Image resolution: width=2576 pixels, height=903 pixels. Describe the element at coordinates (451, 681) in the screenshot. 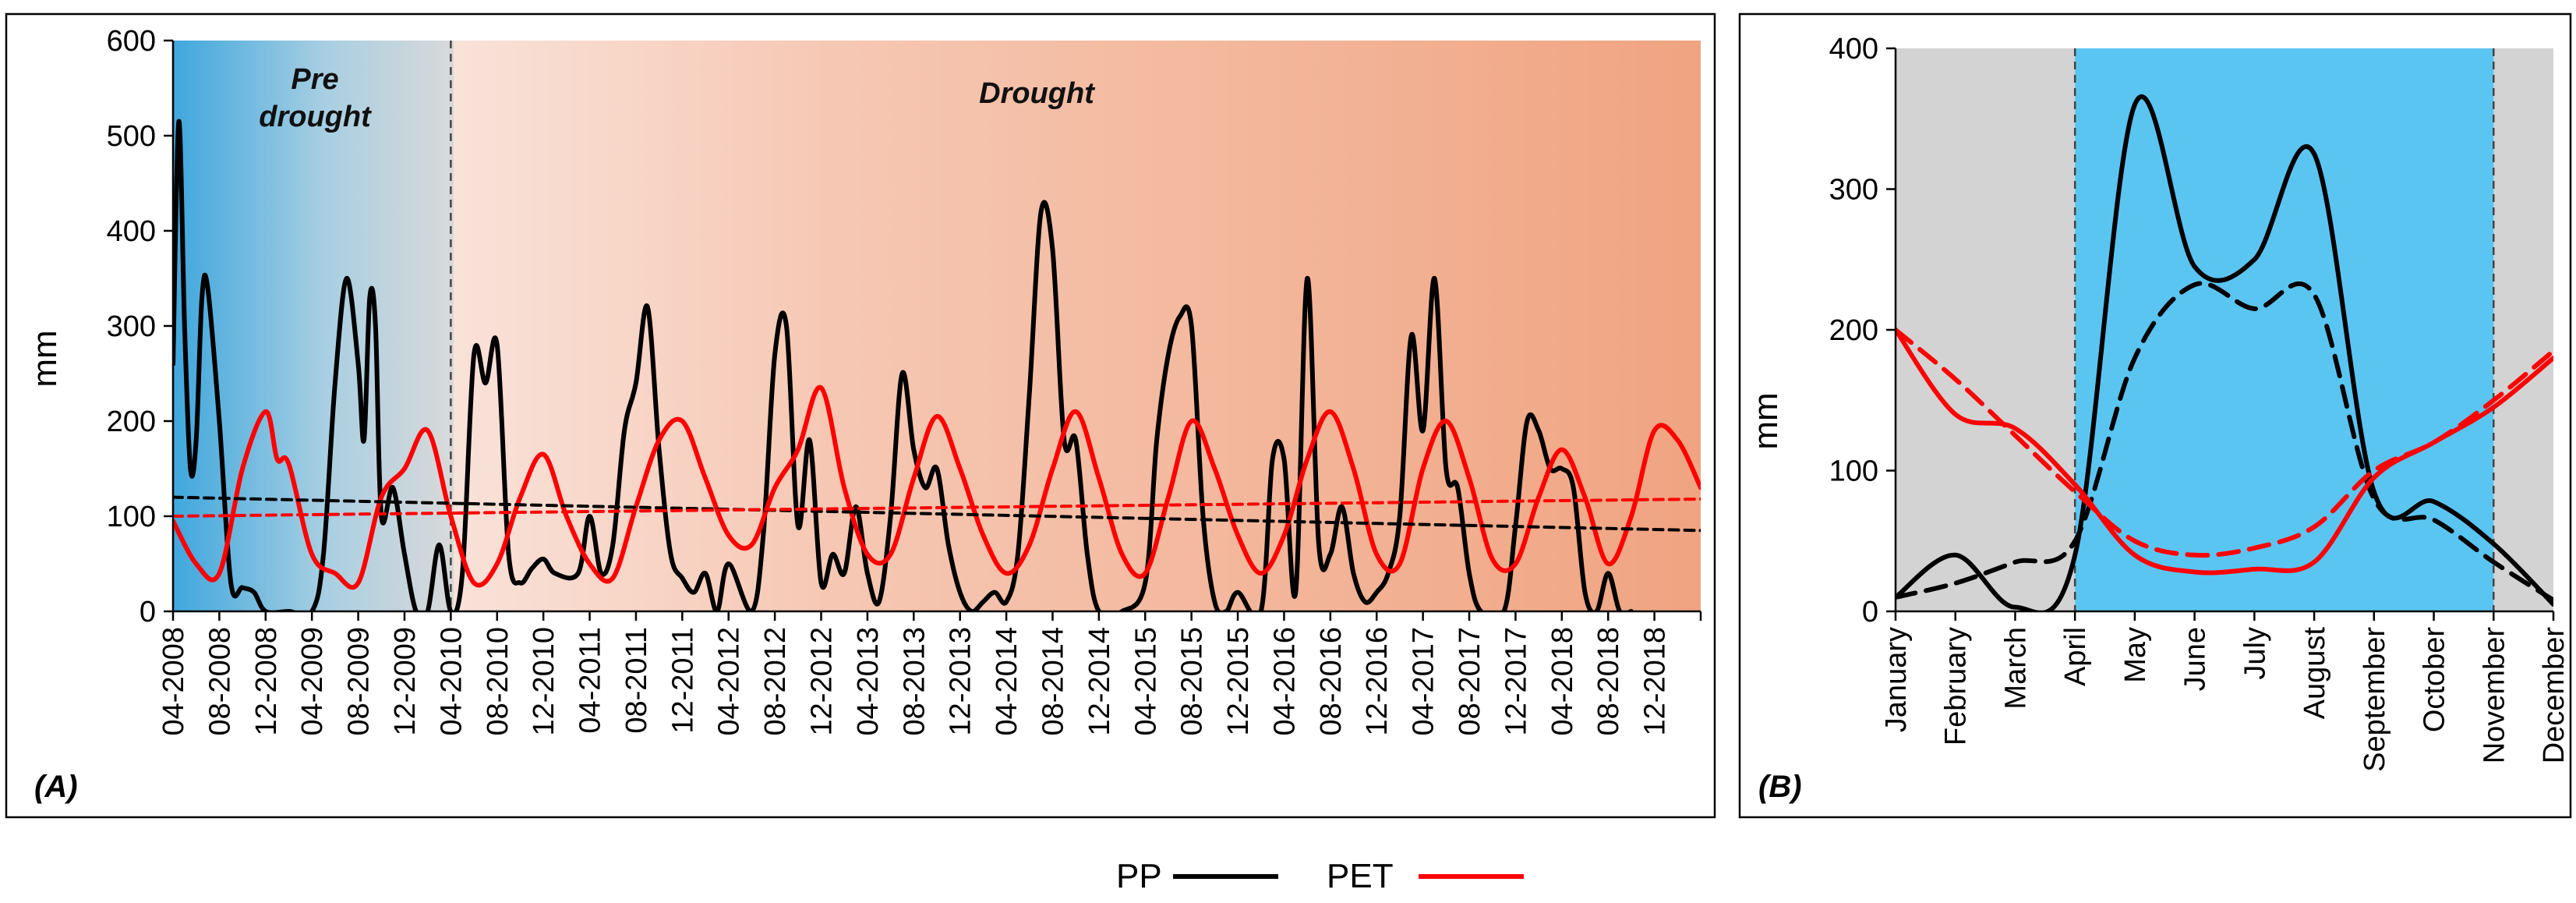

I see `panel-a-xtick-label: 04-2010` at that location.